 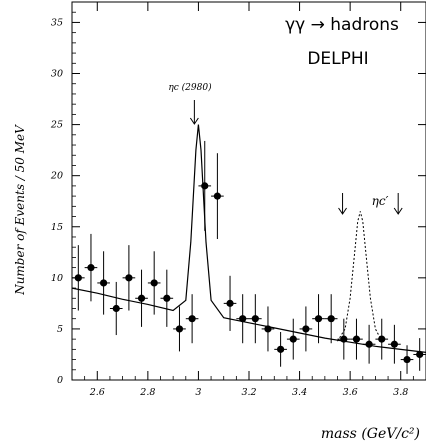 What do you see at coordinates (57, 278) in the screenshot?
I see `y-tick-label: 10` at bounding box center [57, 278].